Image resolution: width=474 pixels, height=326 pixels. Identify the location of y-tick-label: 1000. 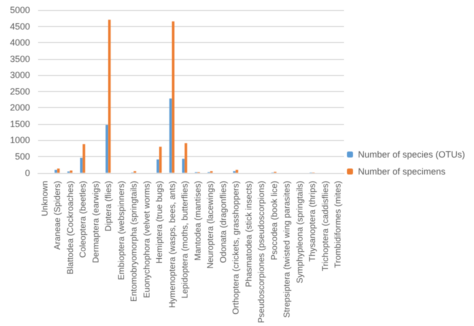
(20, 140).